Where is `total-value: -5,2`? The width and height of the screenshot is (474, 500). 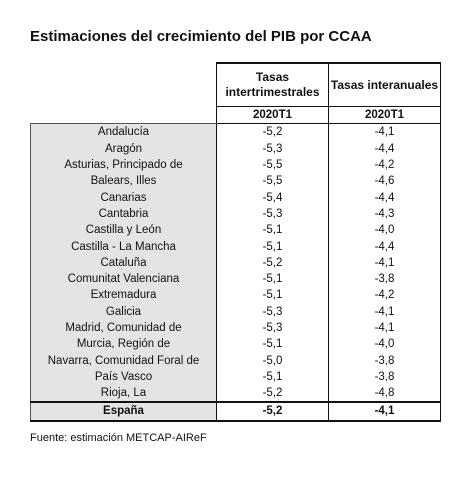 total-value: -5,2 is located at coordinates (272, 411).